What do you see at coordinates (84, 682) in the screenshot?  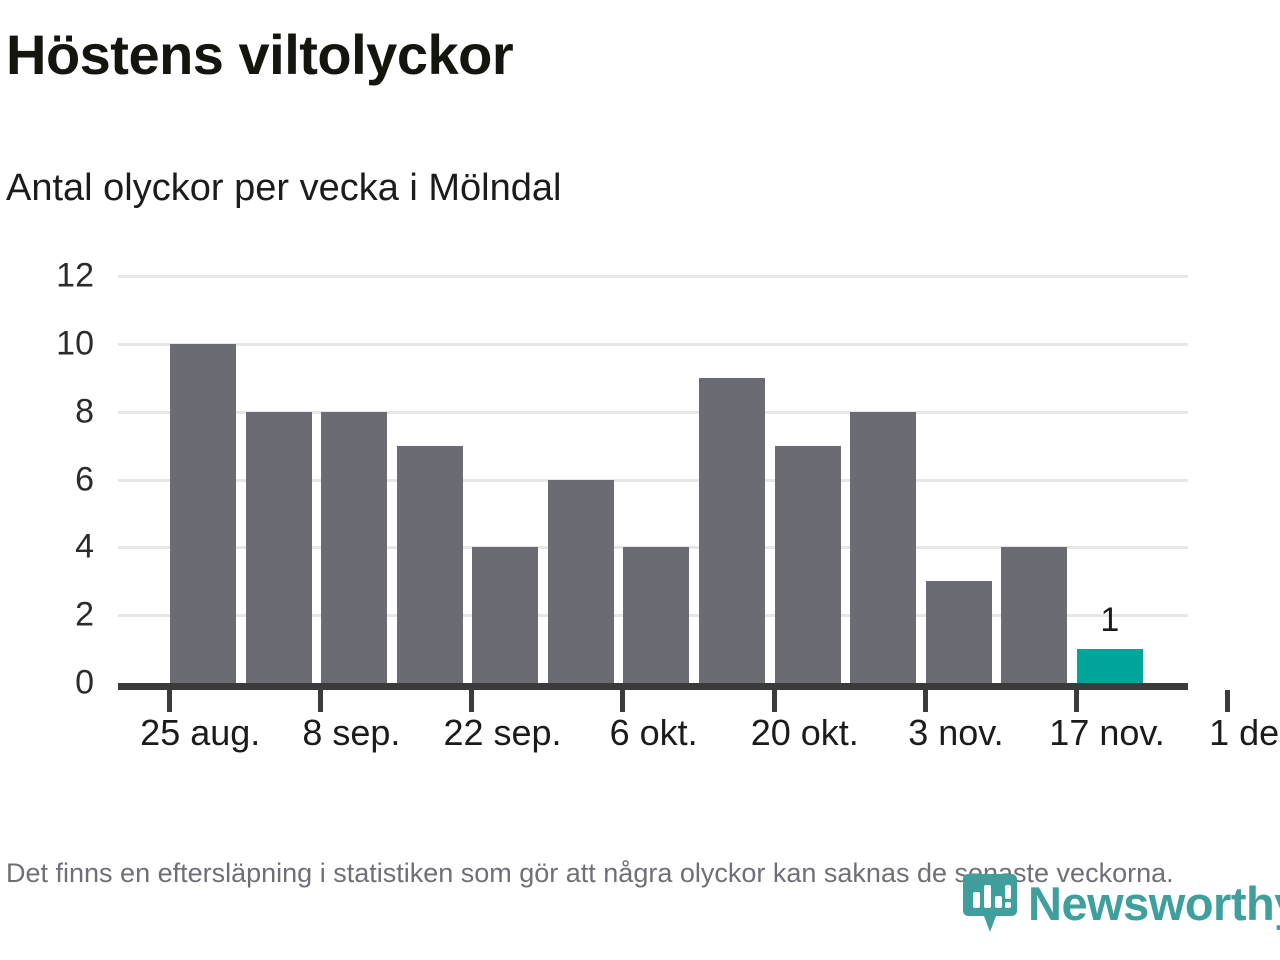 I see `y-axis-tick-label: 0` at bounding box center [84, 682].